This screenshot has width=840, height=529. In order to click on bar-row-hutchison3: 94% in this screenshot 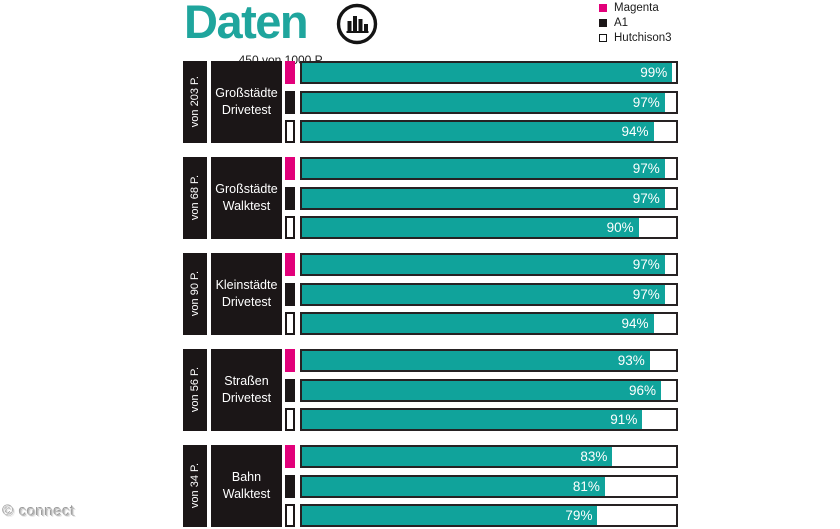, I will do `click(481, 131)`.